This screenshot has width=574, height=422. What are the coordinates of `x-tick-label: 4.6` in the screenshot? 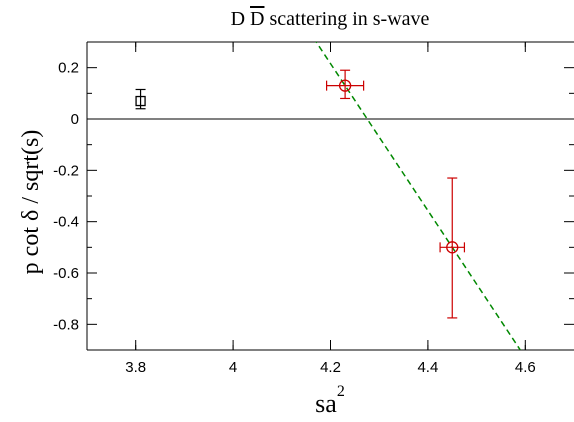 It's located at (525, 367).